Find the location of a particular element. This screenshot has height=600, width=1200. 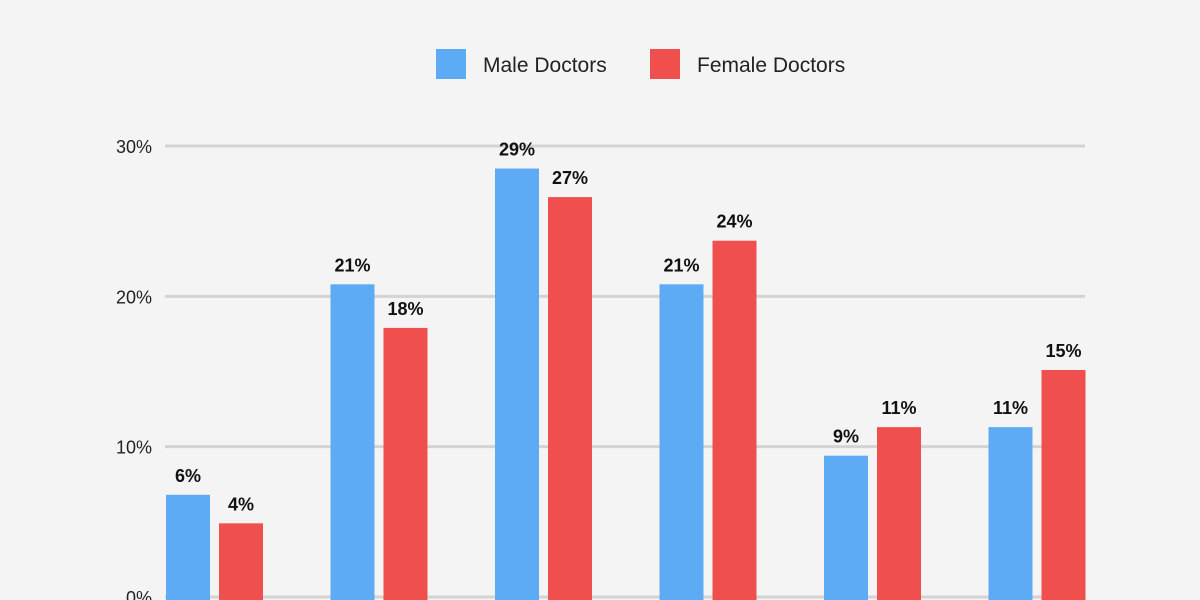

data-label-female-2: 18% is located at coordinates (405, 309).